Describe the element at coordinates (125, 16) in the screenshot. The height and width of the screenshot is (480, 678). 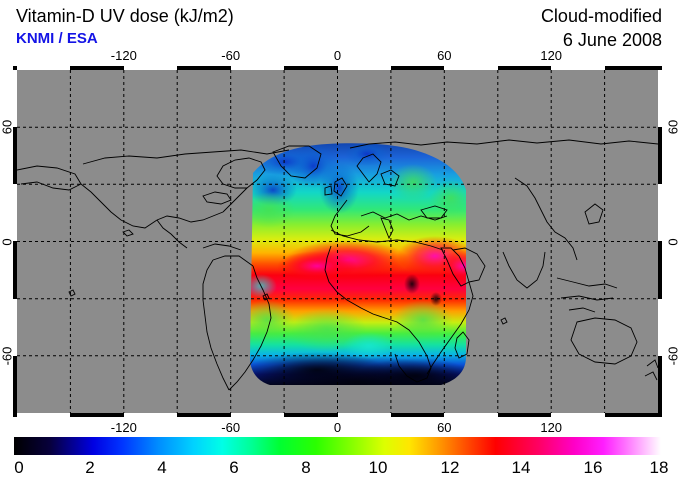
I see `page-title: Vitamin-D UV dose (kJ/m2)` at that location.